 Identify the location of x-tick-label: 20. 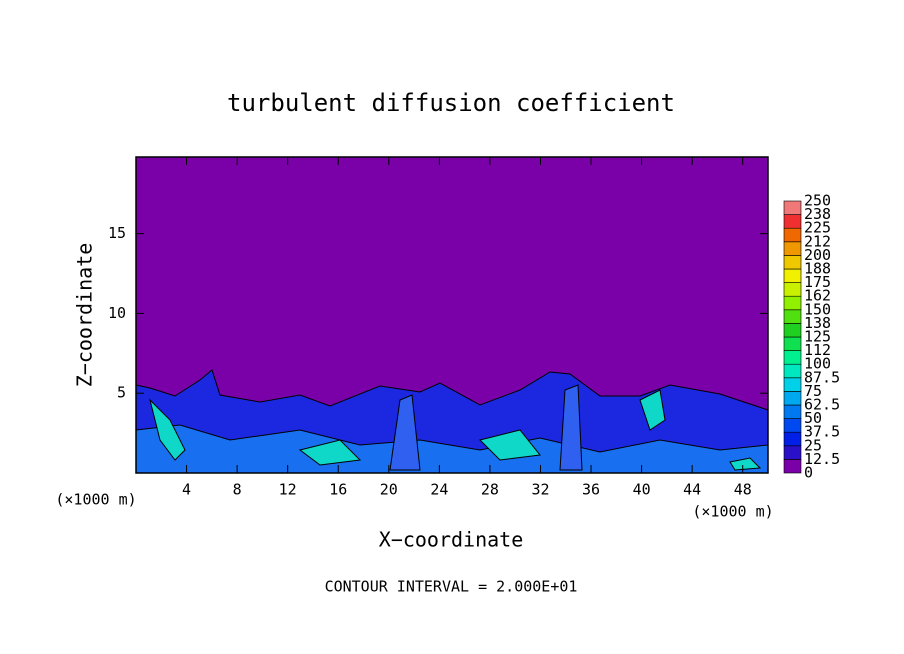
(389, 490).